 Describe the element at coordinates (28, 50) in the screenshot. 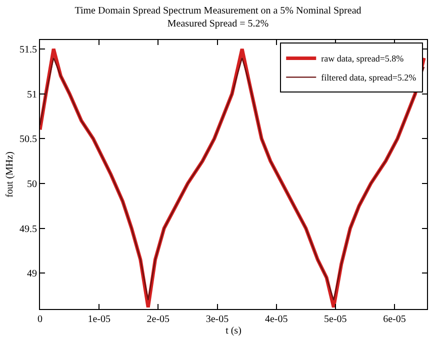

I see `y-tick-label: 51.5` at that location.